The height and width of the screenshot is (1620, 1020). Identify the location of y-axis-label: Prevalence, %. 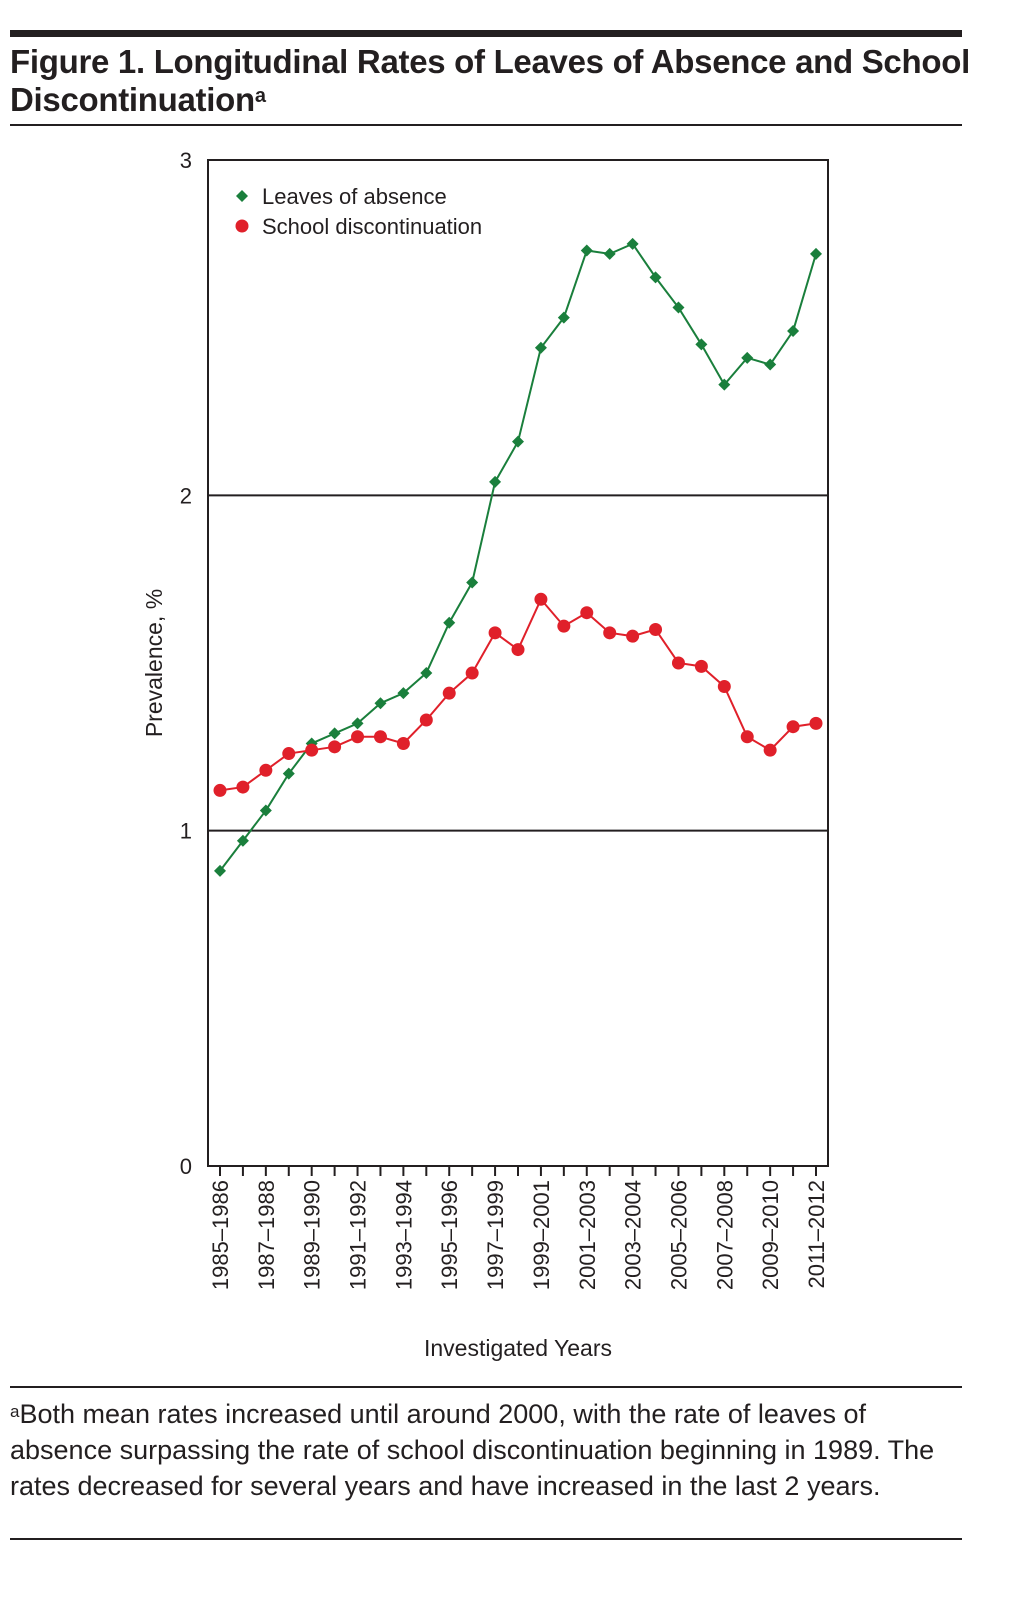
(154, 663).